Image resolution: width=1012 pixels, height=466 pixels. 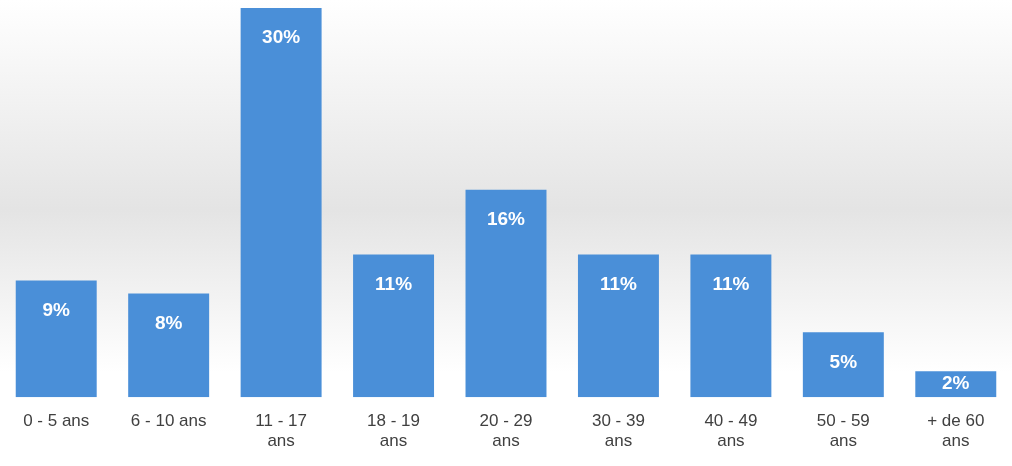 I want to click on data-label: 9%, so click(x=56, y=309).